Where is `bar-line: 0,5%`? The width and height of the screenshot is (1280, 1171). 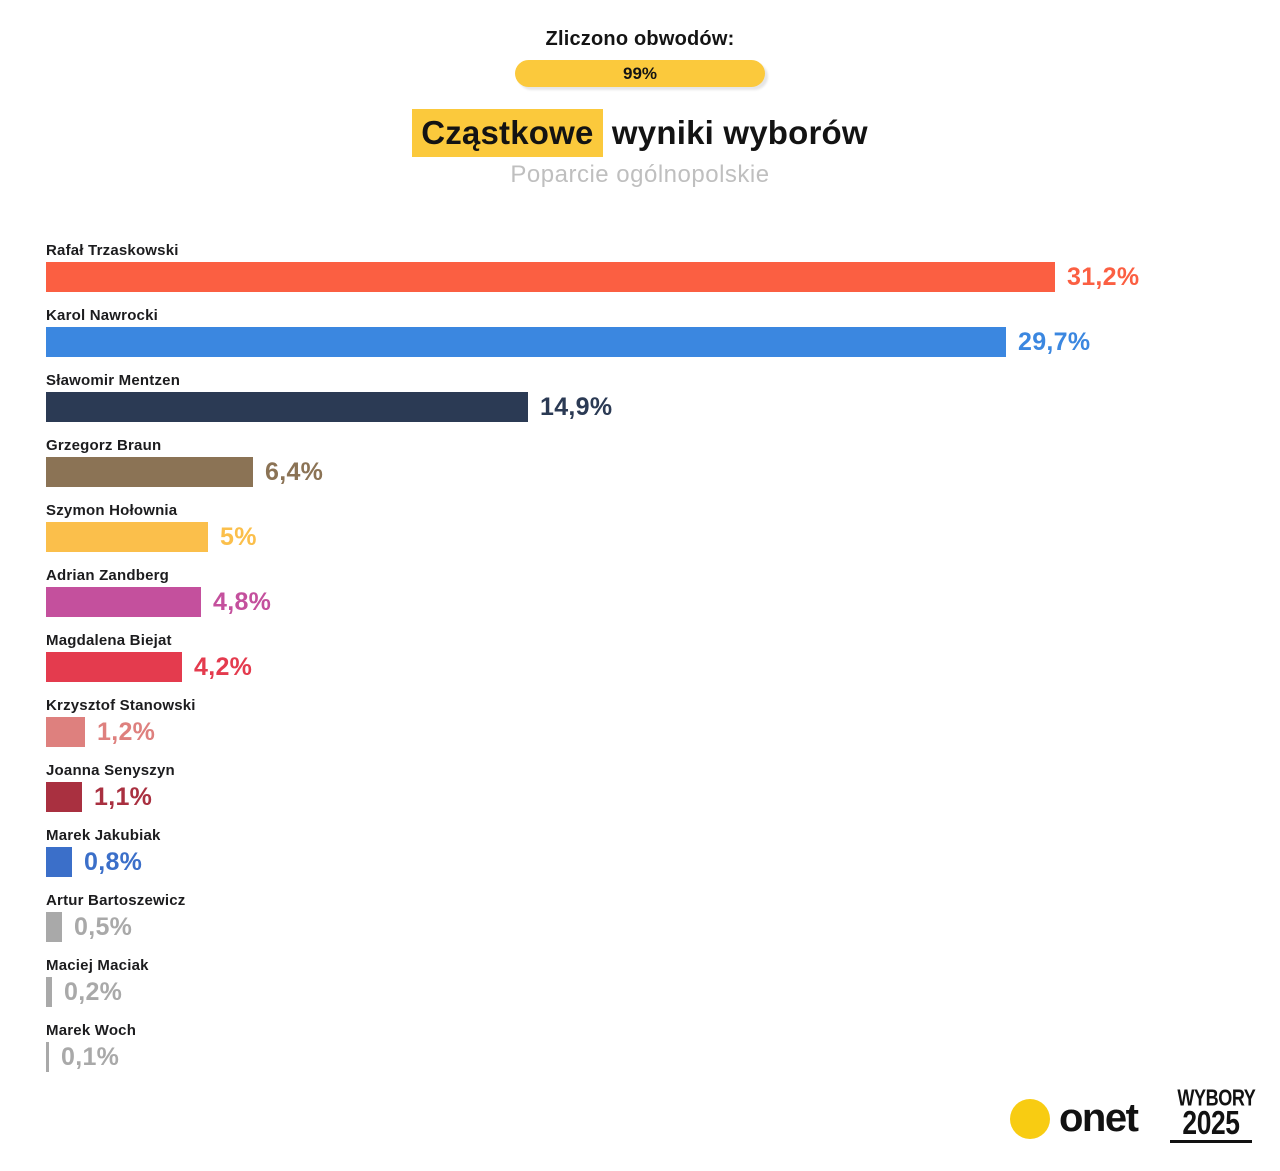 bar-line: 0,5% is located at coordinates (646, 927).